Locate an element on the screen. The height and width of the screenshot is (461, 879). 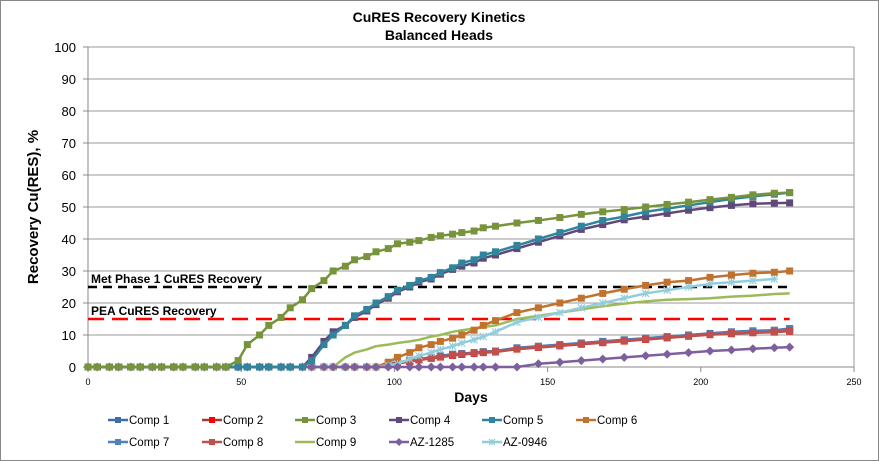
legend-label: Comp 4 is located at coordinates (430, 421).